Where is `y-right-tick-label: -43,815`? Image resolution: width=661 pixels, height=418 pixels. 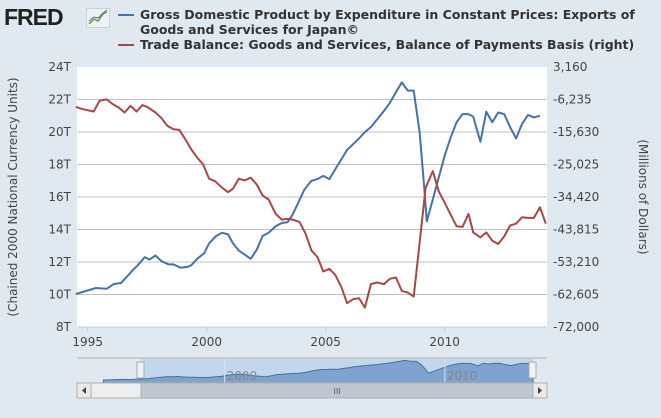
y-right-tick-label: -43,815 is located at coordinates (576, 230).